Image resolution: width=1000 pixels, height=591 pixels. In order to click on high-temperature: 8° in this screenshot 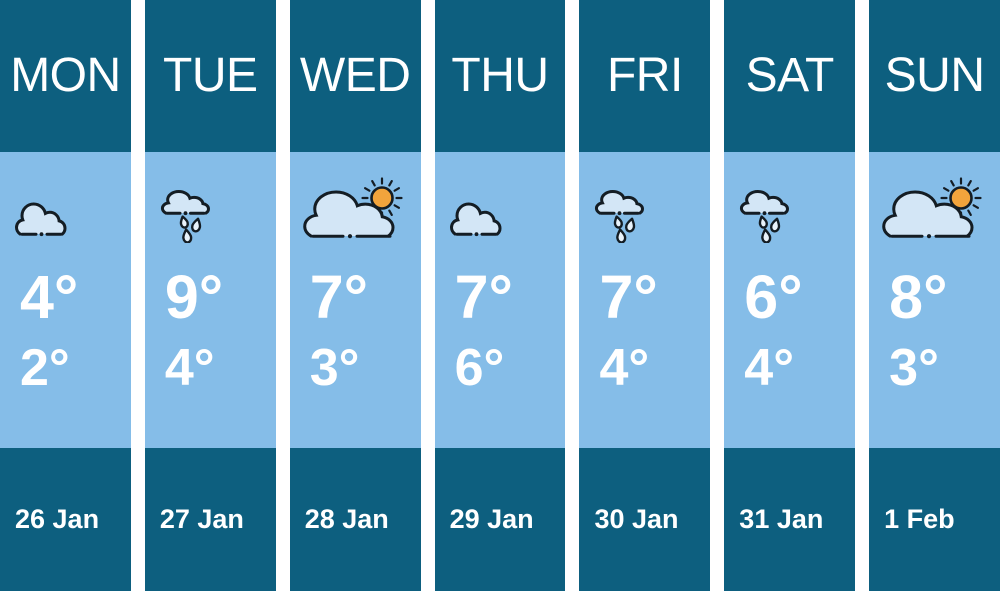, I will do `click(918, 297)`.